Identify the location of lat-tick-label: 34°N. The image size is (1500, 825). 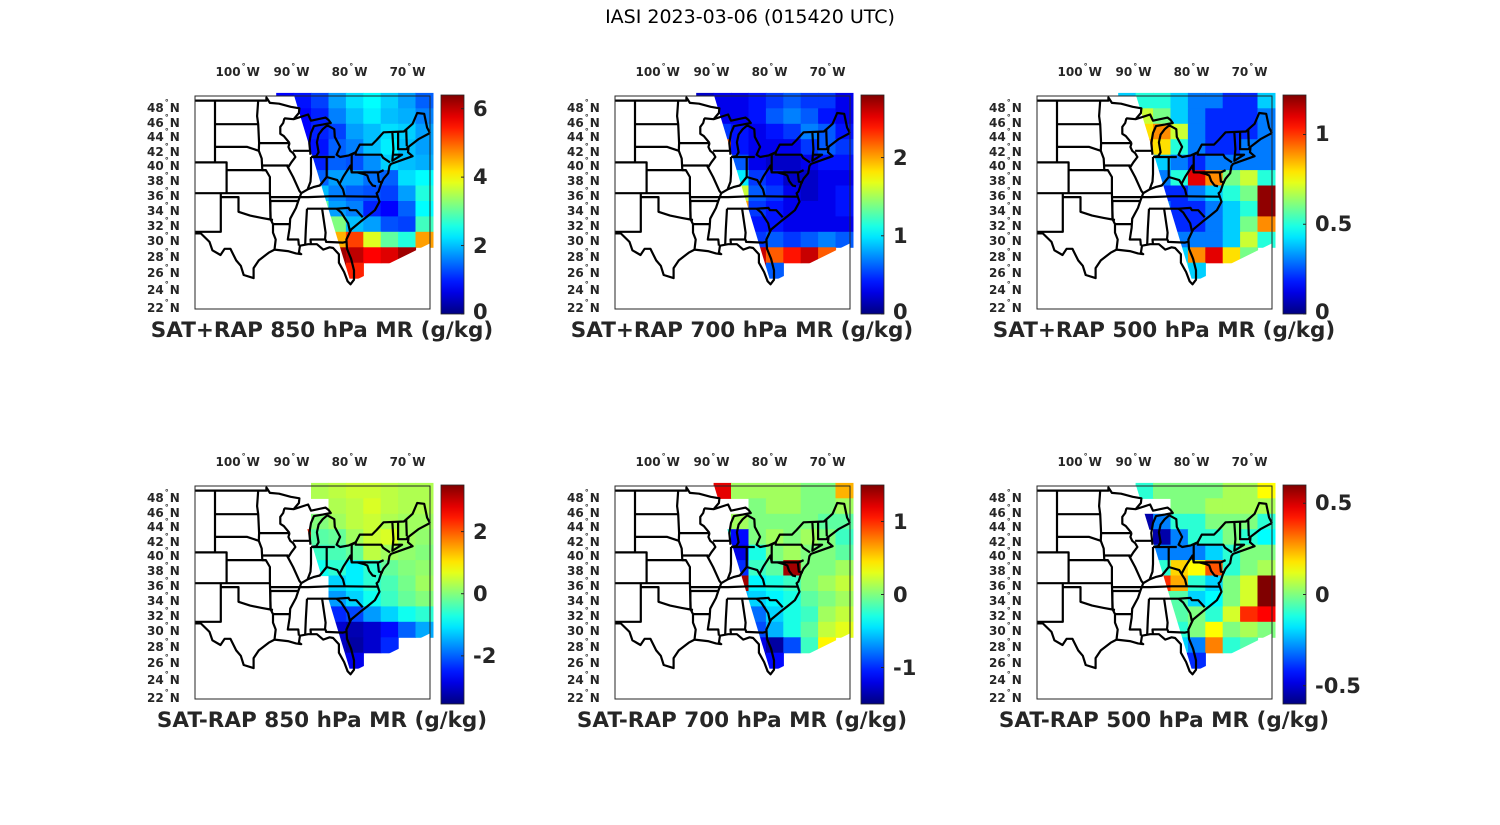
(583, 600).